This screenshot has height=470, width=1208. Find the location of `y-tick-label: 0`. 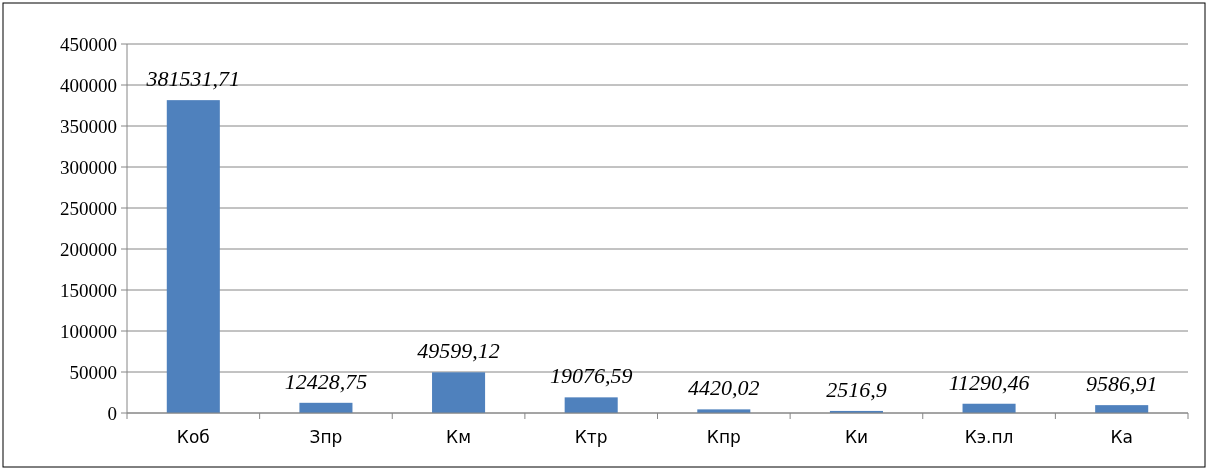

y-tick-label: 0 is located at coordinates (112, 413).